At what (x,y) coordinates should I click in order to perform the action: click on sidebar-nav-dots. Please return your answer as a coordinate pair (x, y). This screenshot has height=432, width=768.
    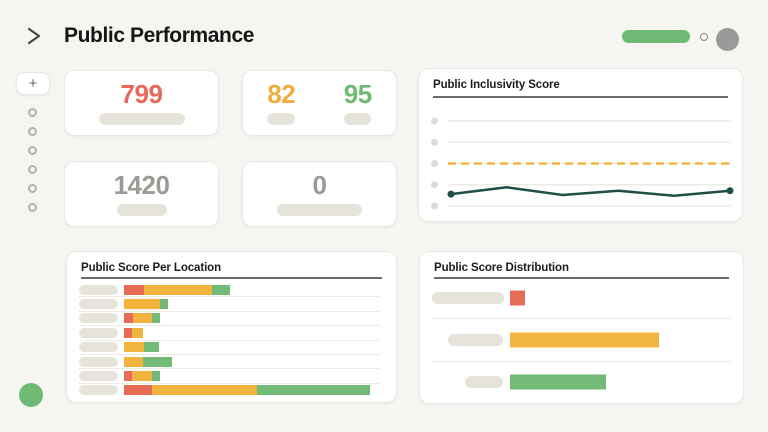
    Looking at the image, I should click on (32, 165).